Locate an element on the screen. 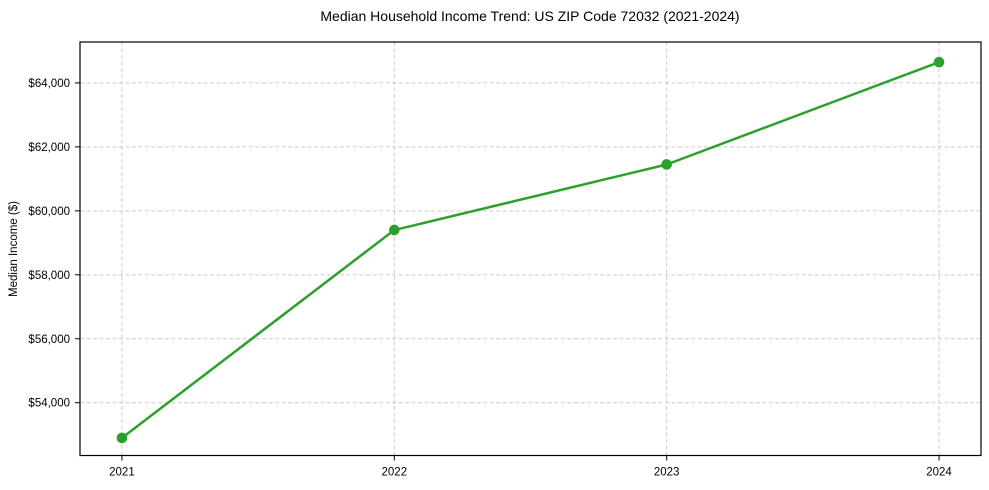  x-tick-label: 2022 is located at coordinates (395, 473).